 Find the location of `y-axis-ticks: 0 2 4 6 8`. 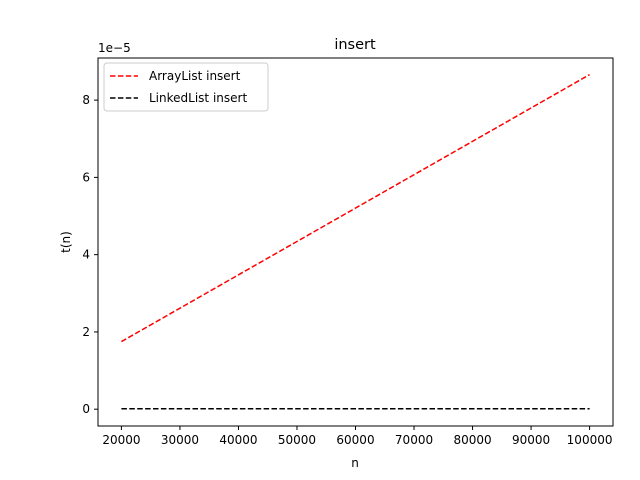

y-axis-ticks: 0 2 4 6 8 is located at coordinates (90, 254).